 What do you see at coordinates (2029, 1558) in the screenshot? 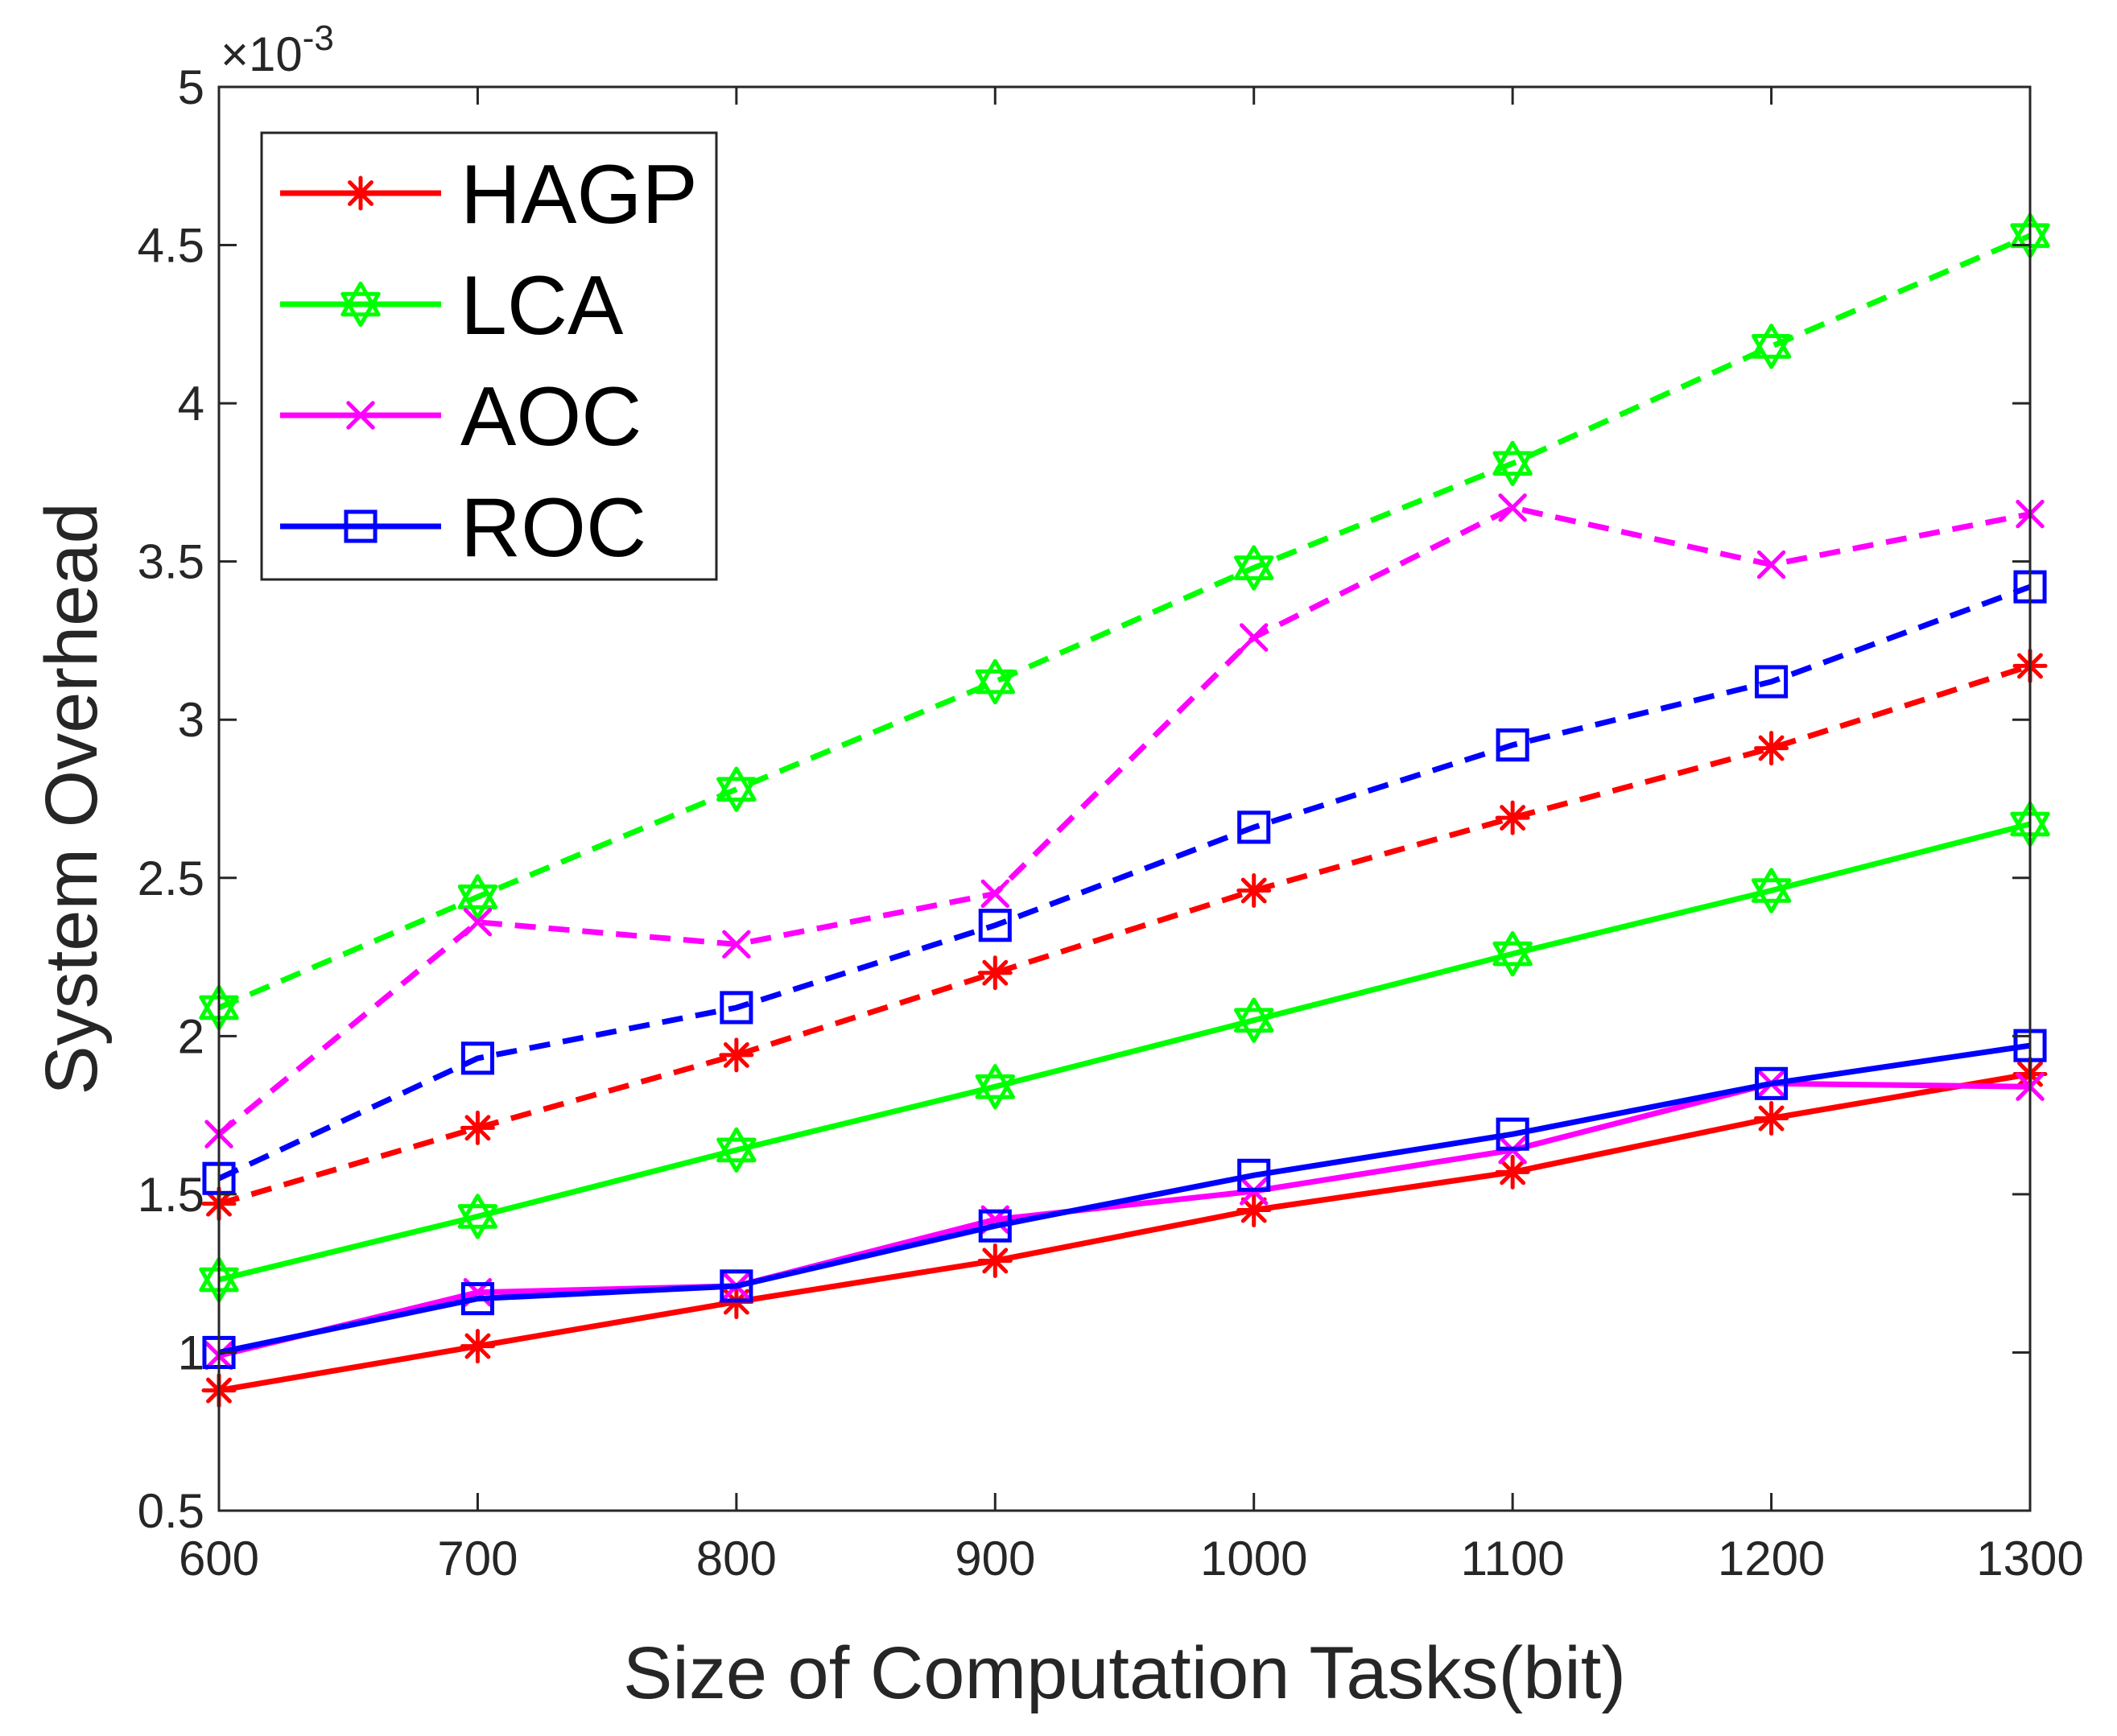
I see `x-tick-label: 1300` at bounding box center [2029, 1558].